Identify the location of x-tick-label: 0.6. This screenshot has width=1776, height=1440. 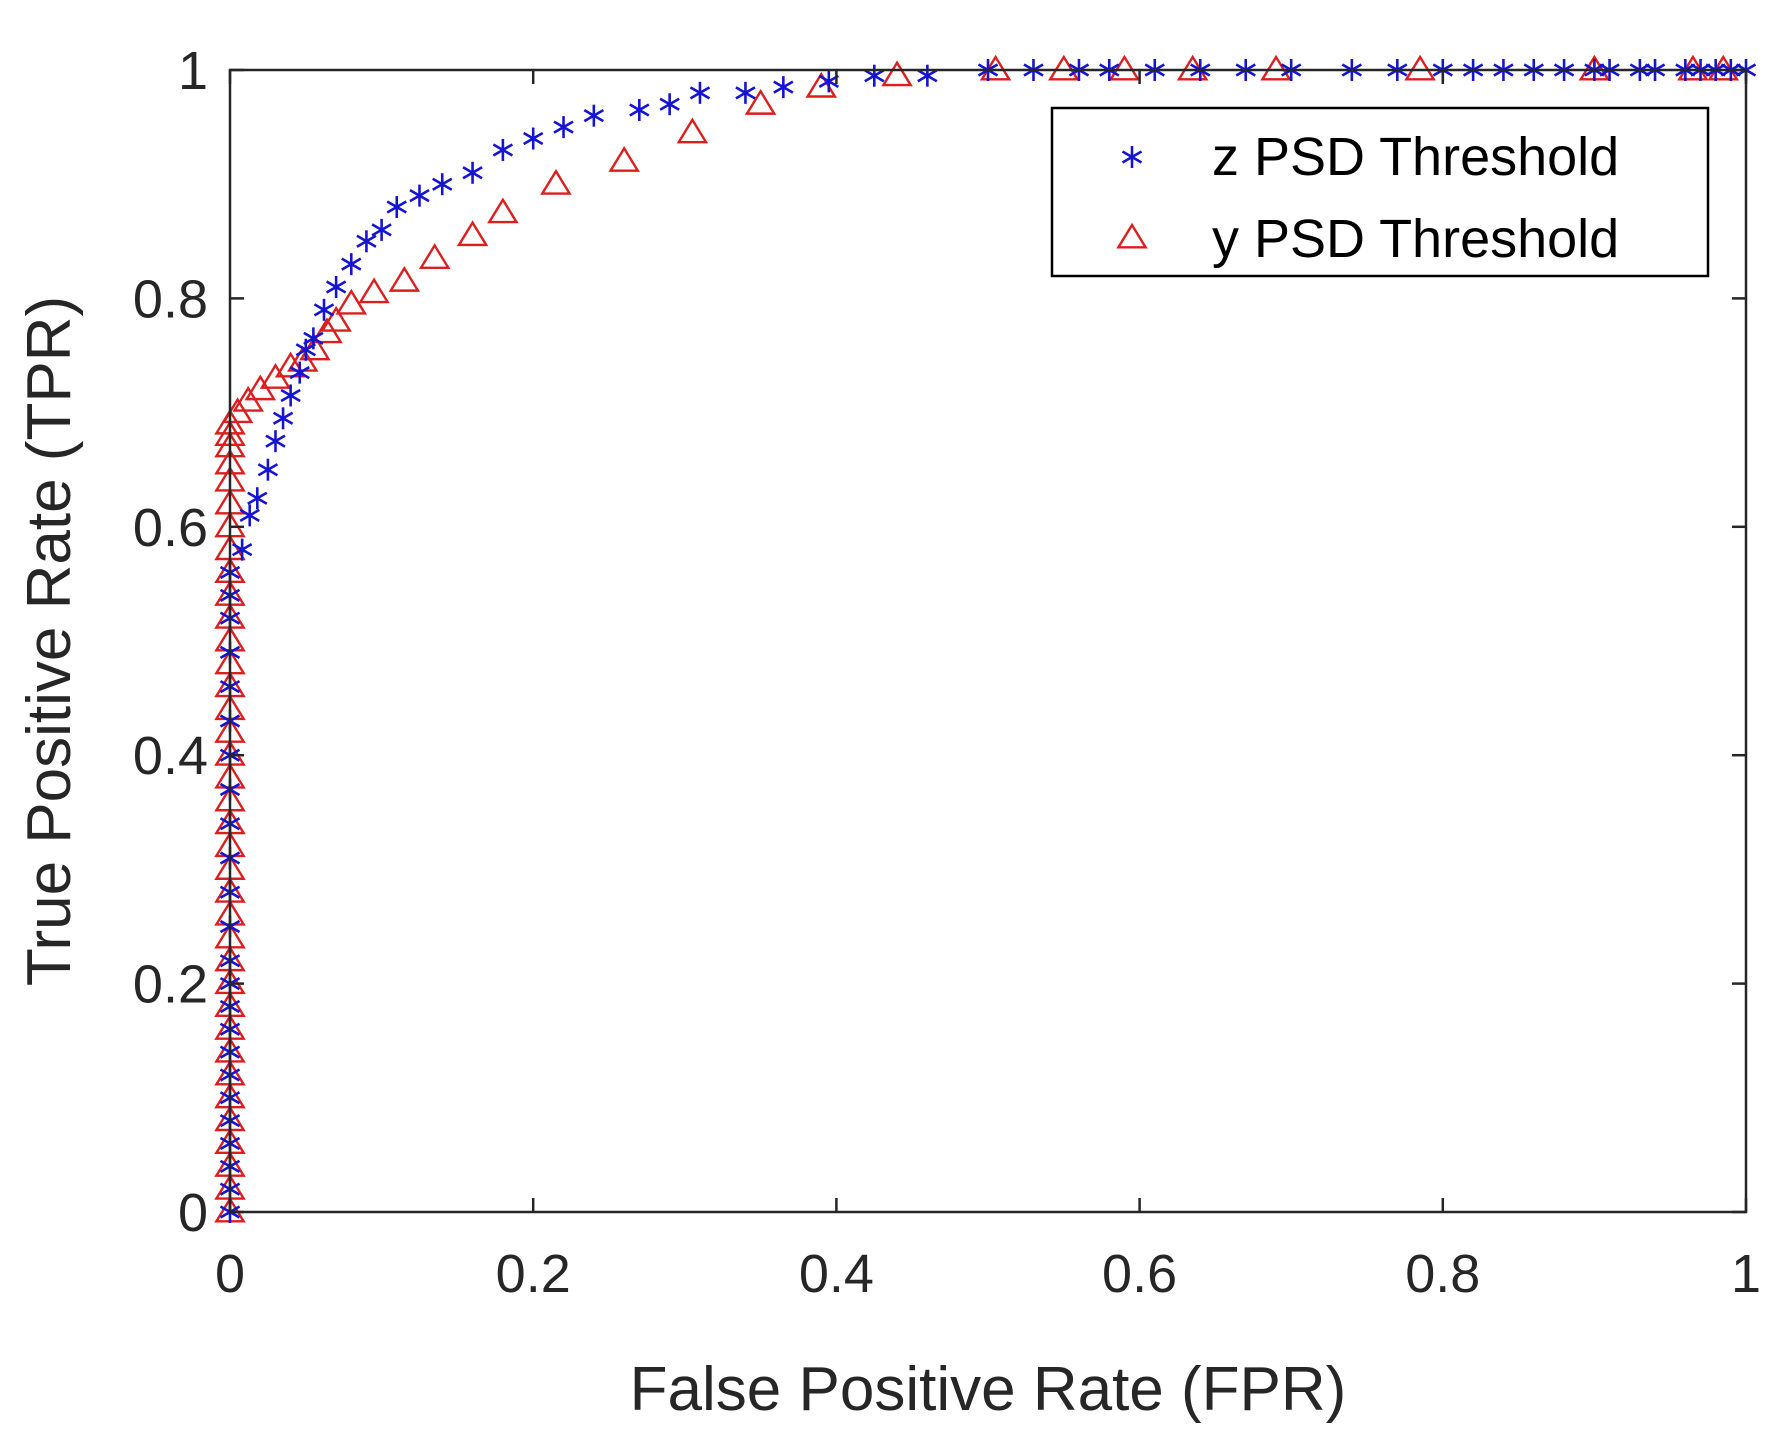
(1139, 1274).